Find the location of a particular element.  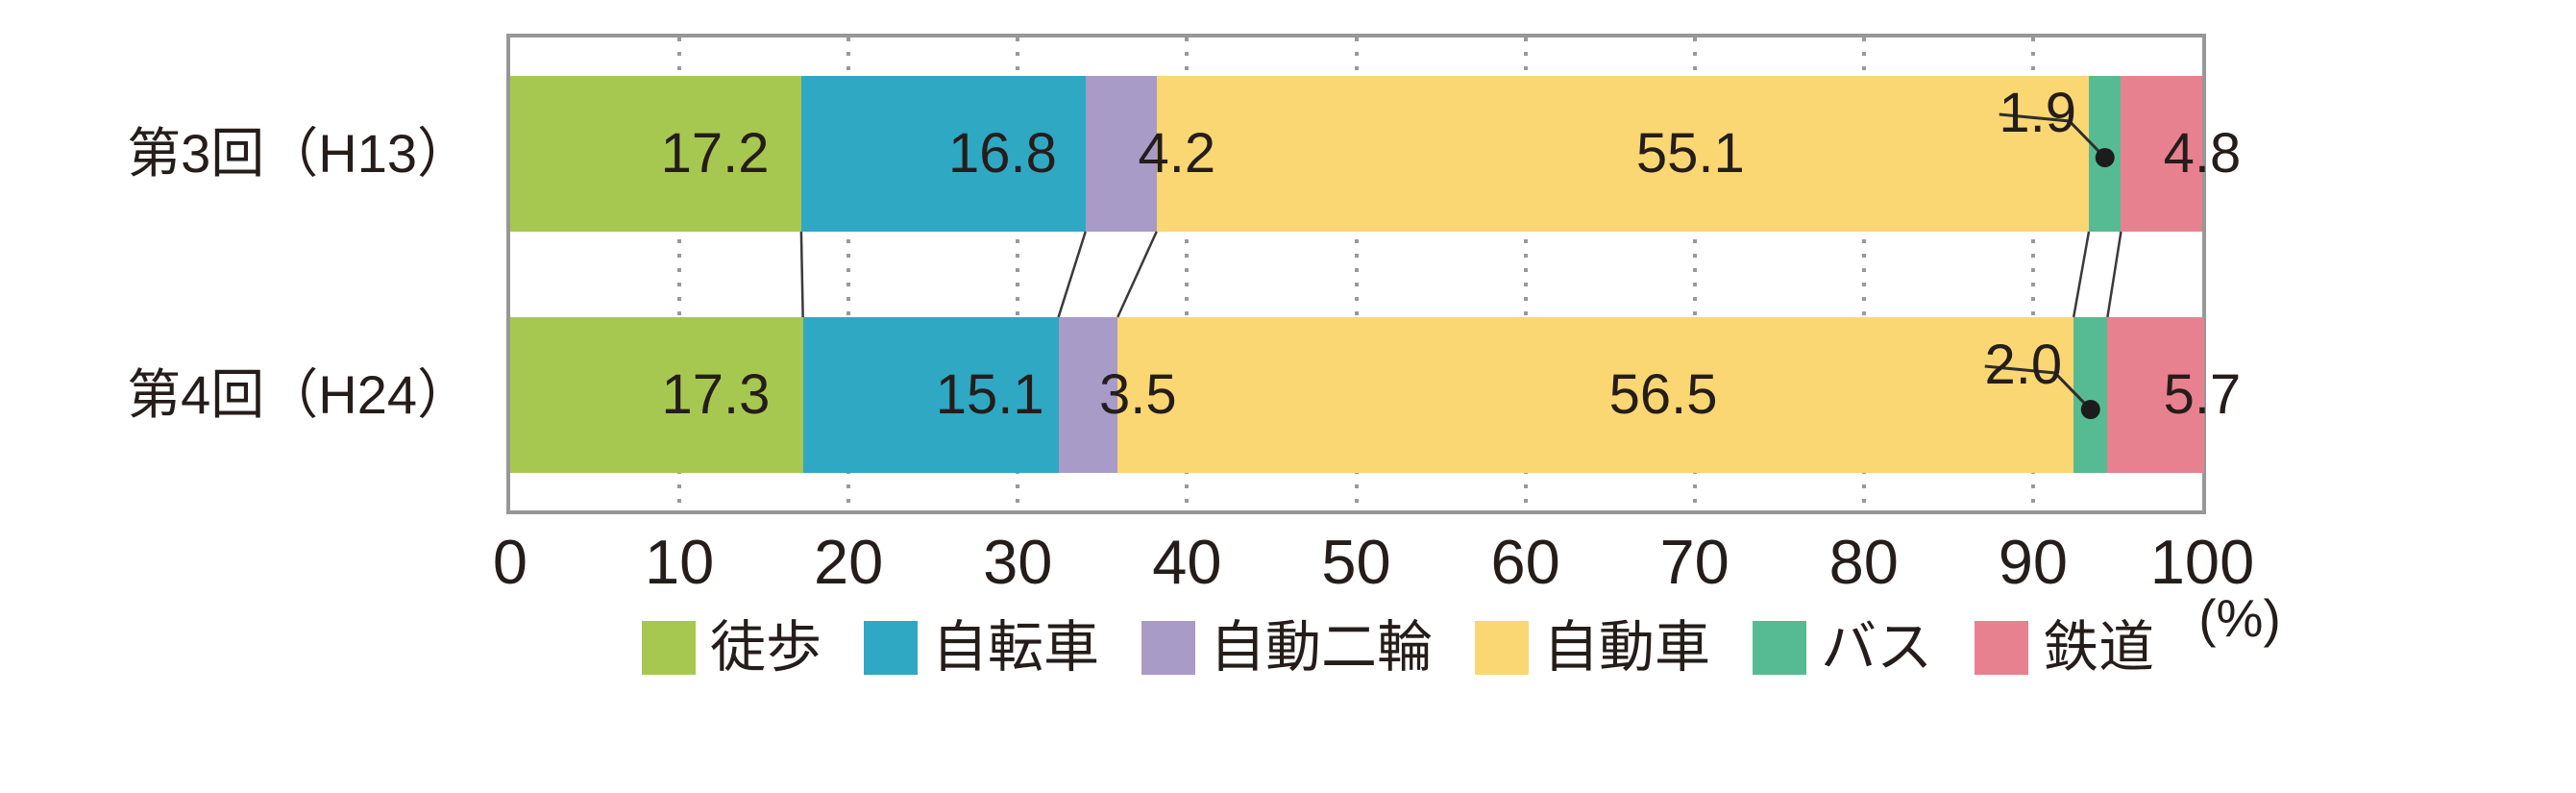

legend-label-自転車: 自転車 is located at coordinates (1016, 647).